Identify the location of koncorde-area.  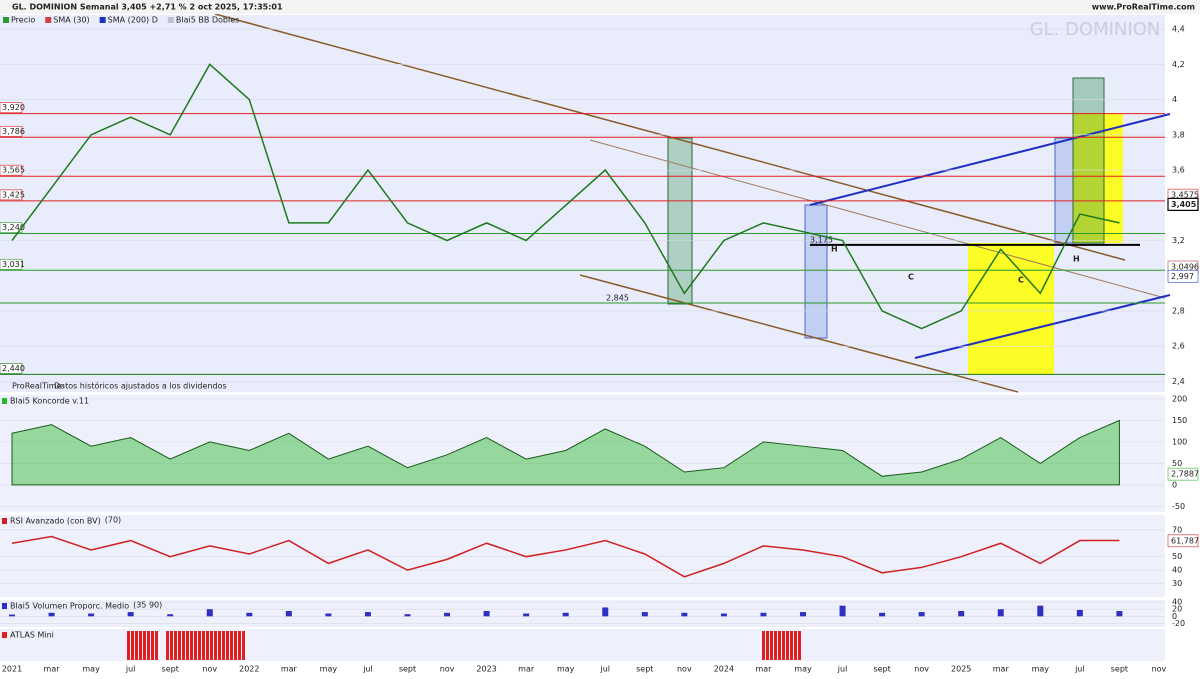
(565, 452).